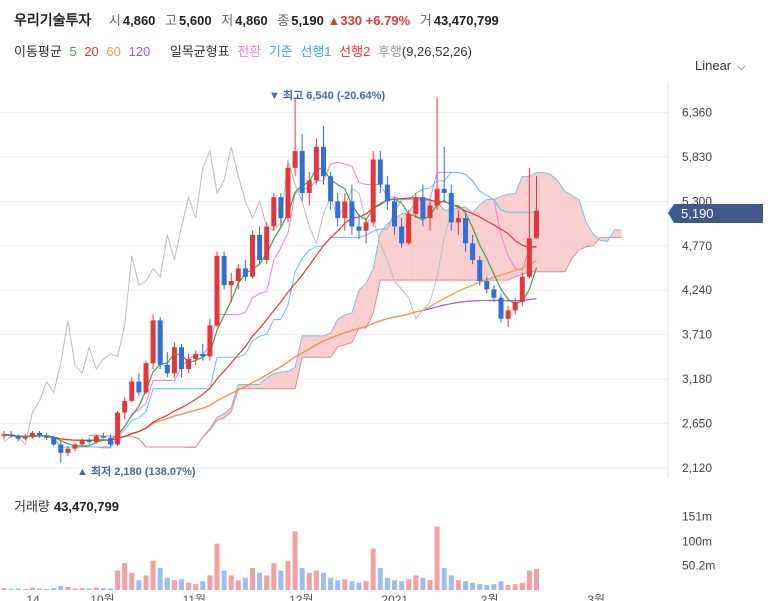 The image size is (776, 601). What do you see at coordinates (698, 540) in the screenshot?
I see `volume-axis-ticks: 151m 100m 50.2m` at bounding box center [698, 540].